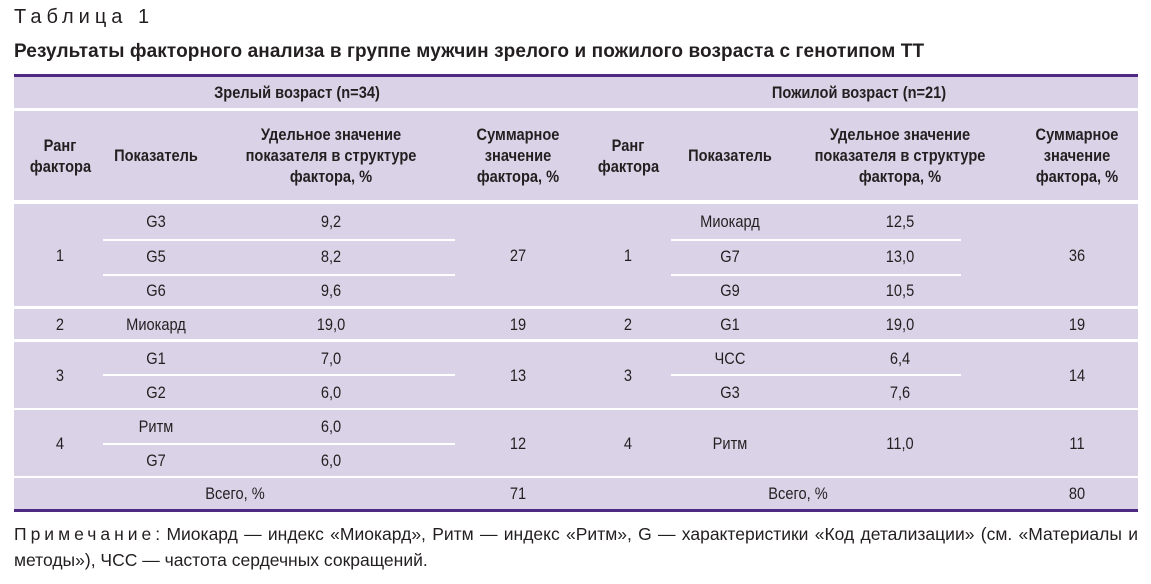 Image resolution: width=1151 pixels, height=584 pixels. Describe the element at coordinates (518, 255) in the screenshot. I see `sum-cell: 27` at that location.